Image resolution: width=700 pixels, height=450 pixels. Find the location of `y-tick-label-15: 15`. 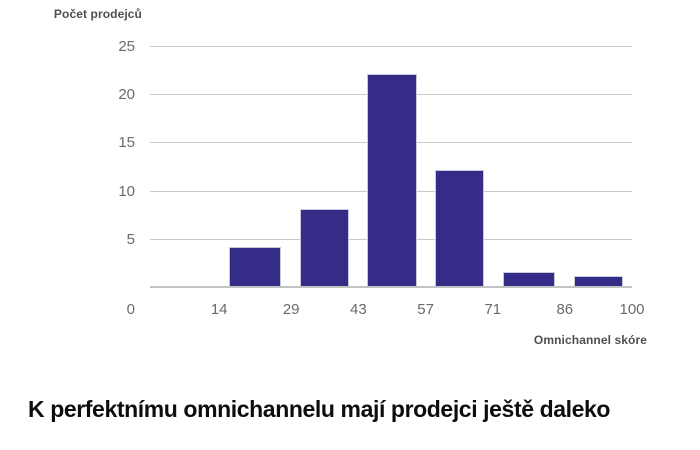

y-tick-label-15: 15 is located at coordinates (126, 143).